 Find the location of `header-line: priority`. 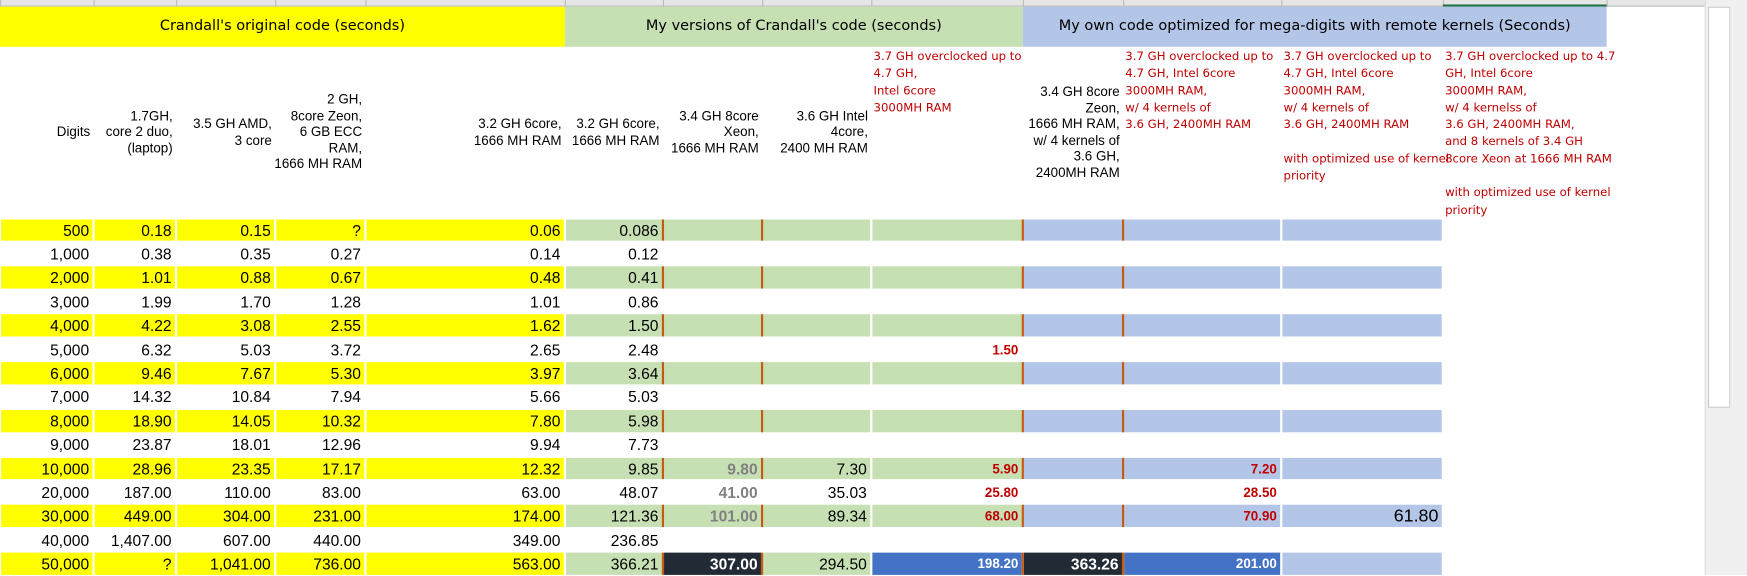

header-line: priority is located at coordinates (1466, 210).